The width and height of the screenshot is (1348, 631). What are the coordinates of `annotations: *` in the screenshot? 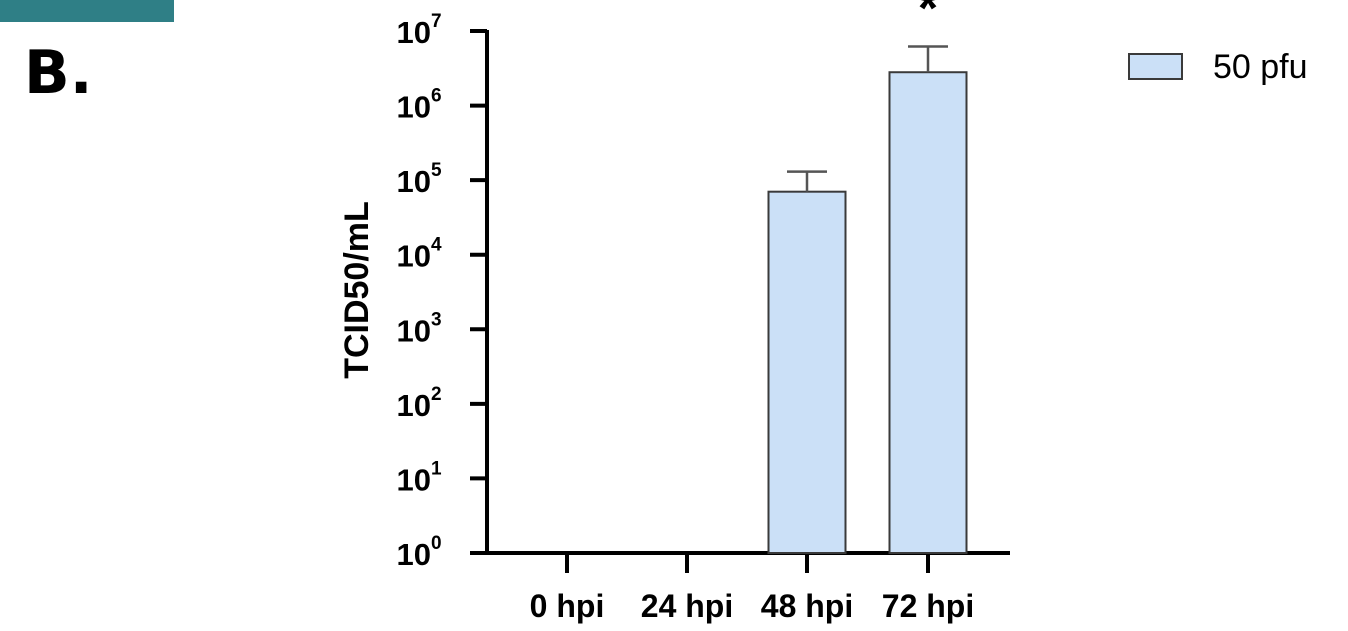 It's located at (928, 19).